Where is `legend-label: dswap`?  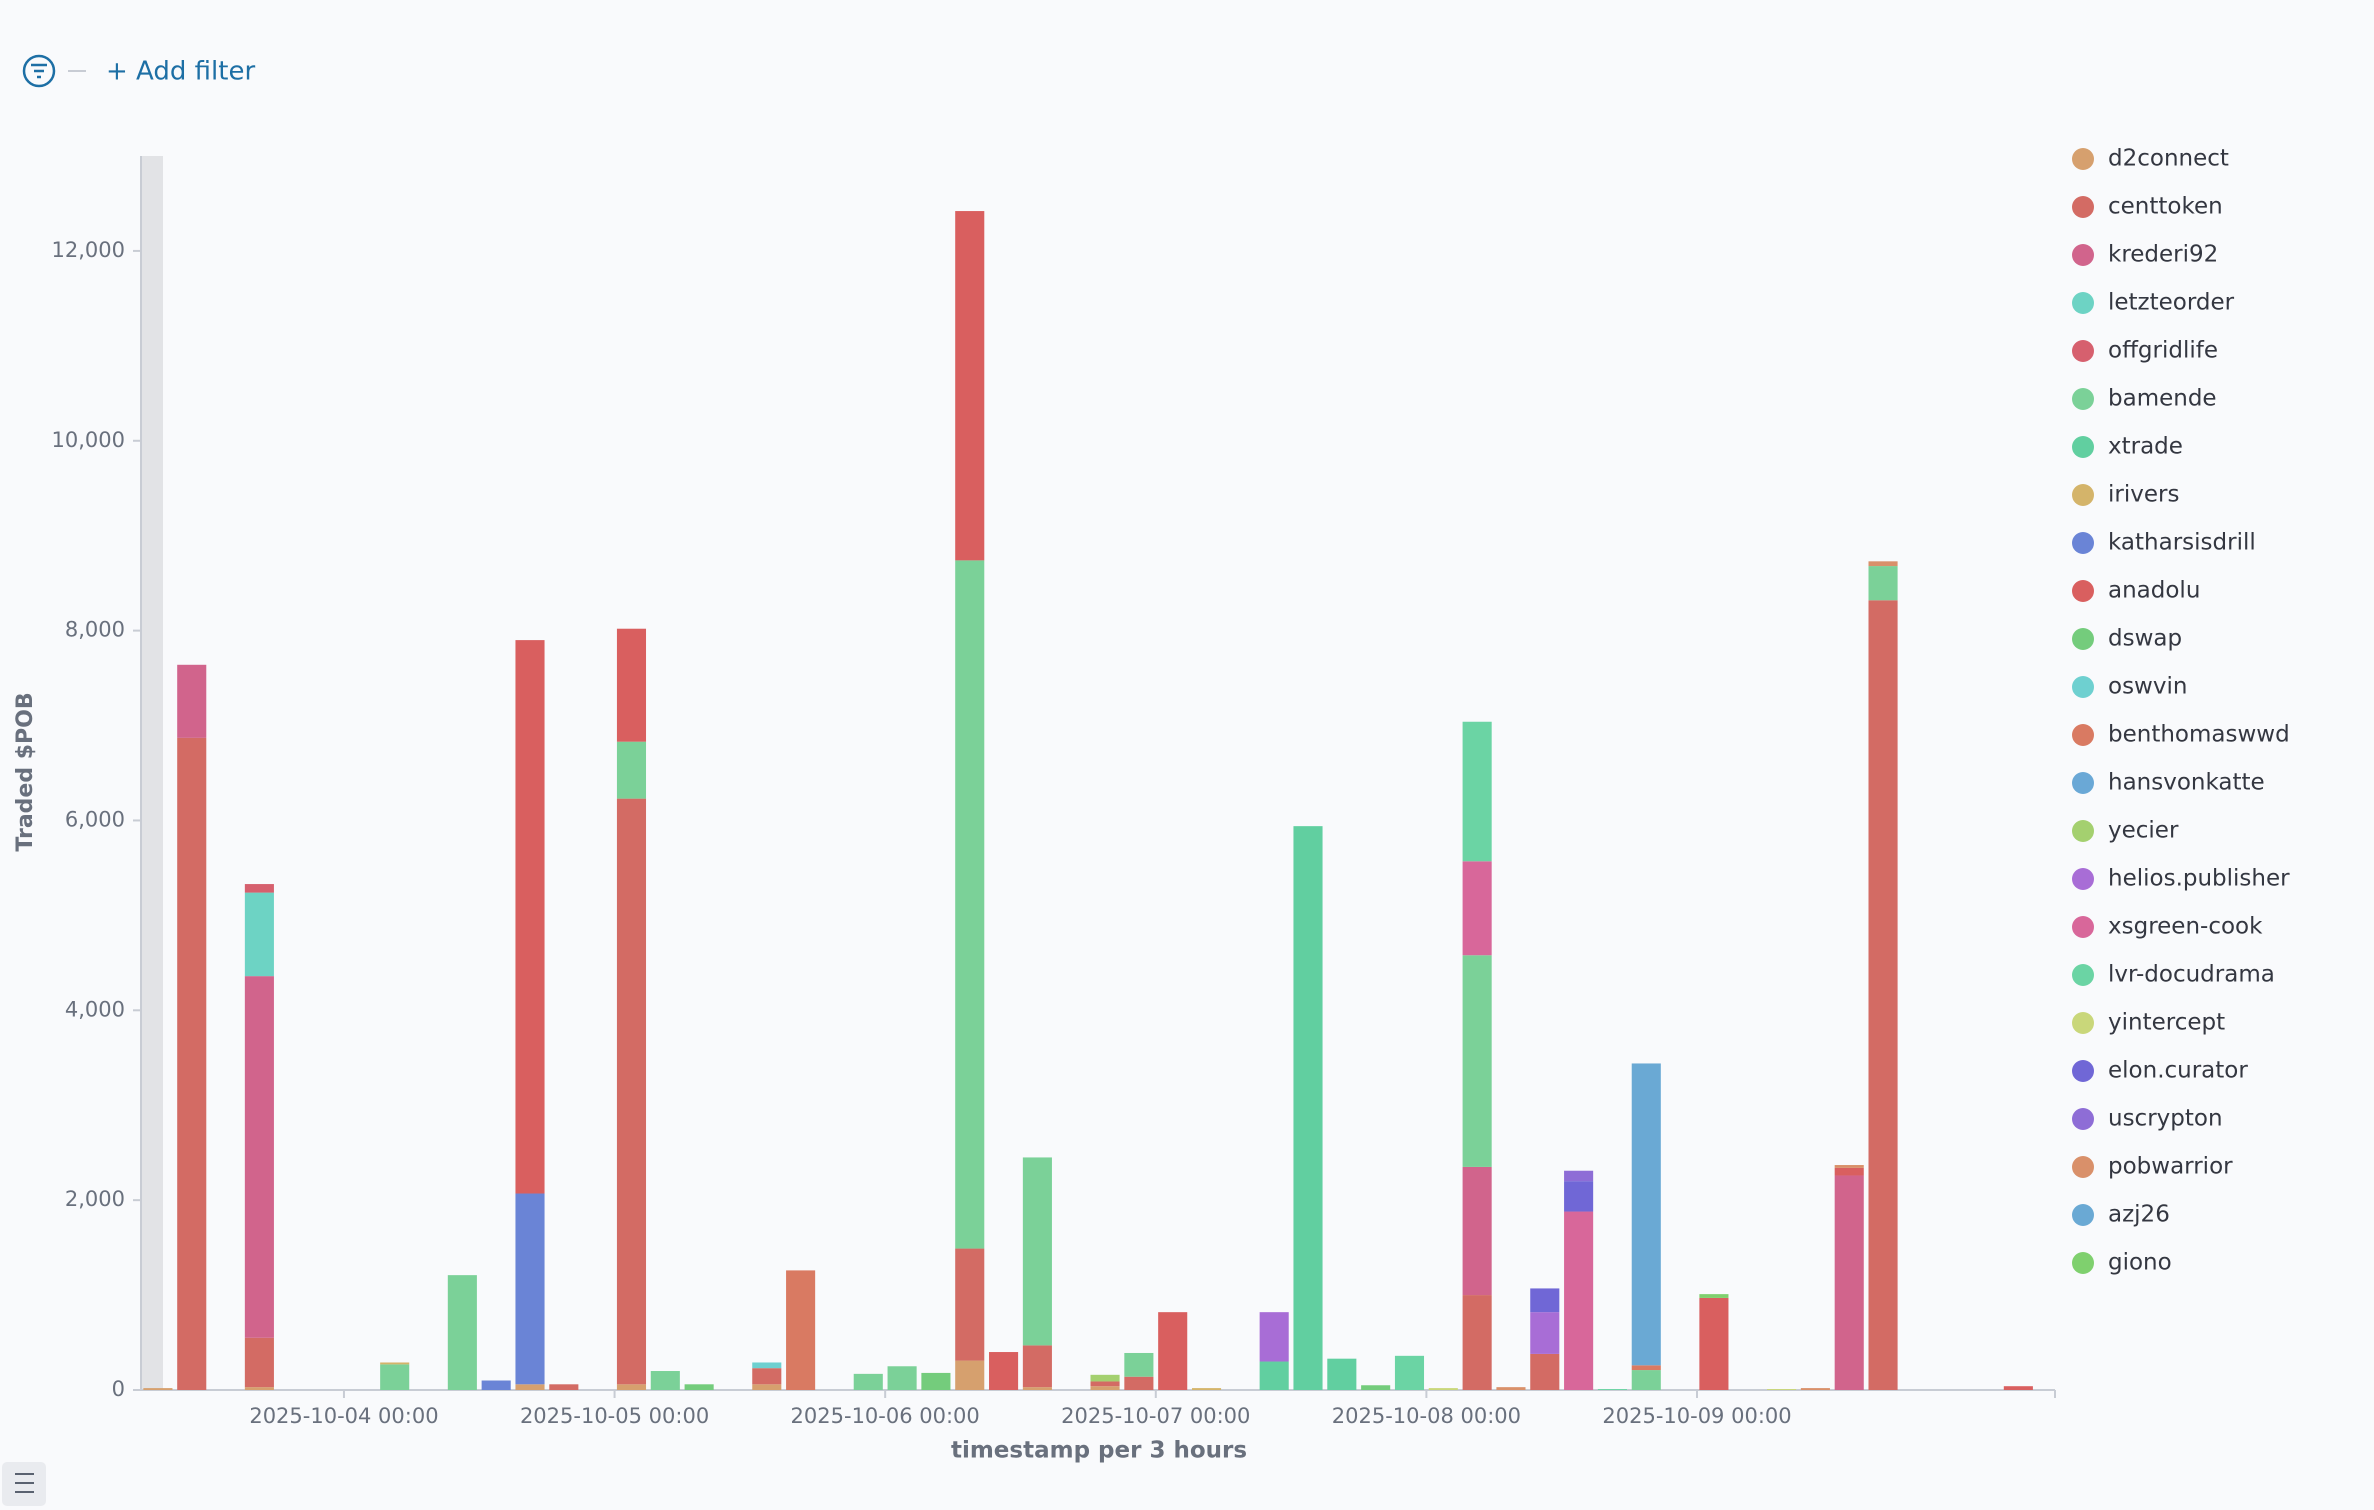 legend-label: dswap is located at coordinates (2145, 639).